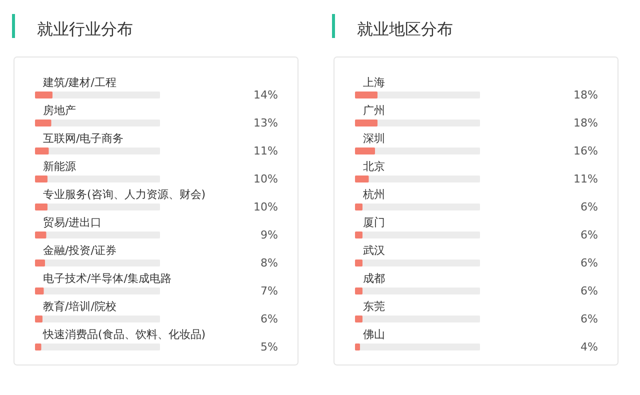  I want to click on data-label: 13%, so click(266, 123).